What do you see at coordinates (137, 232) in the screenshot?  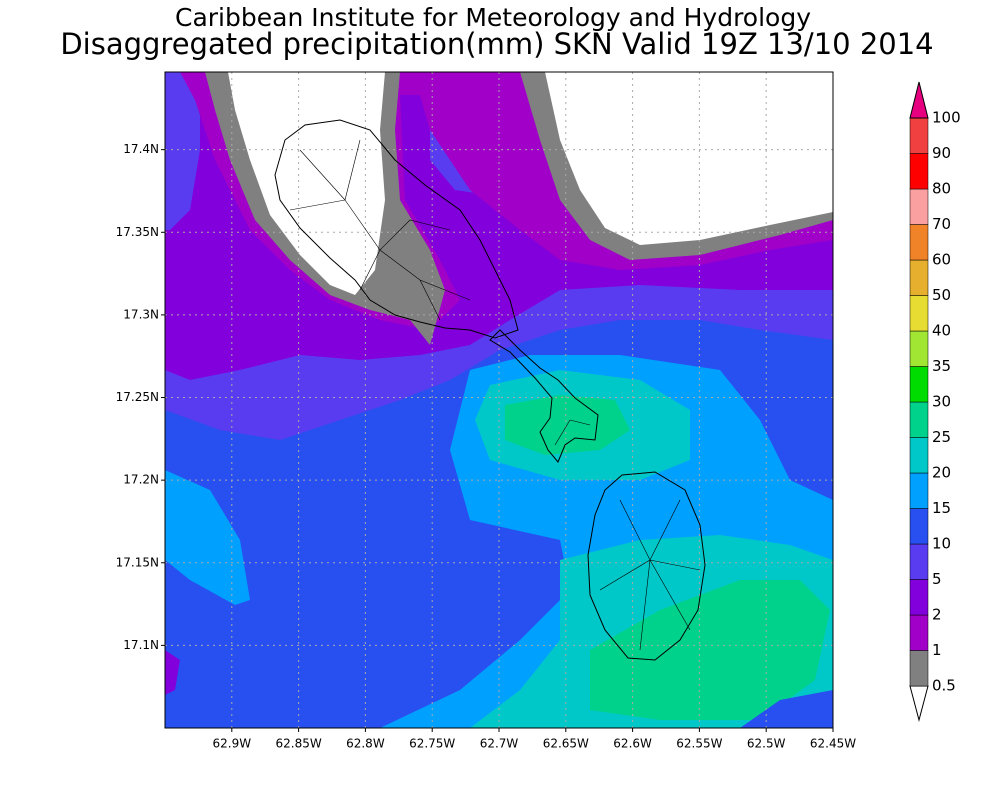 I see `y-tick-label: 17.35N` at bounding box center [137, 232].